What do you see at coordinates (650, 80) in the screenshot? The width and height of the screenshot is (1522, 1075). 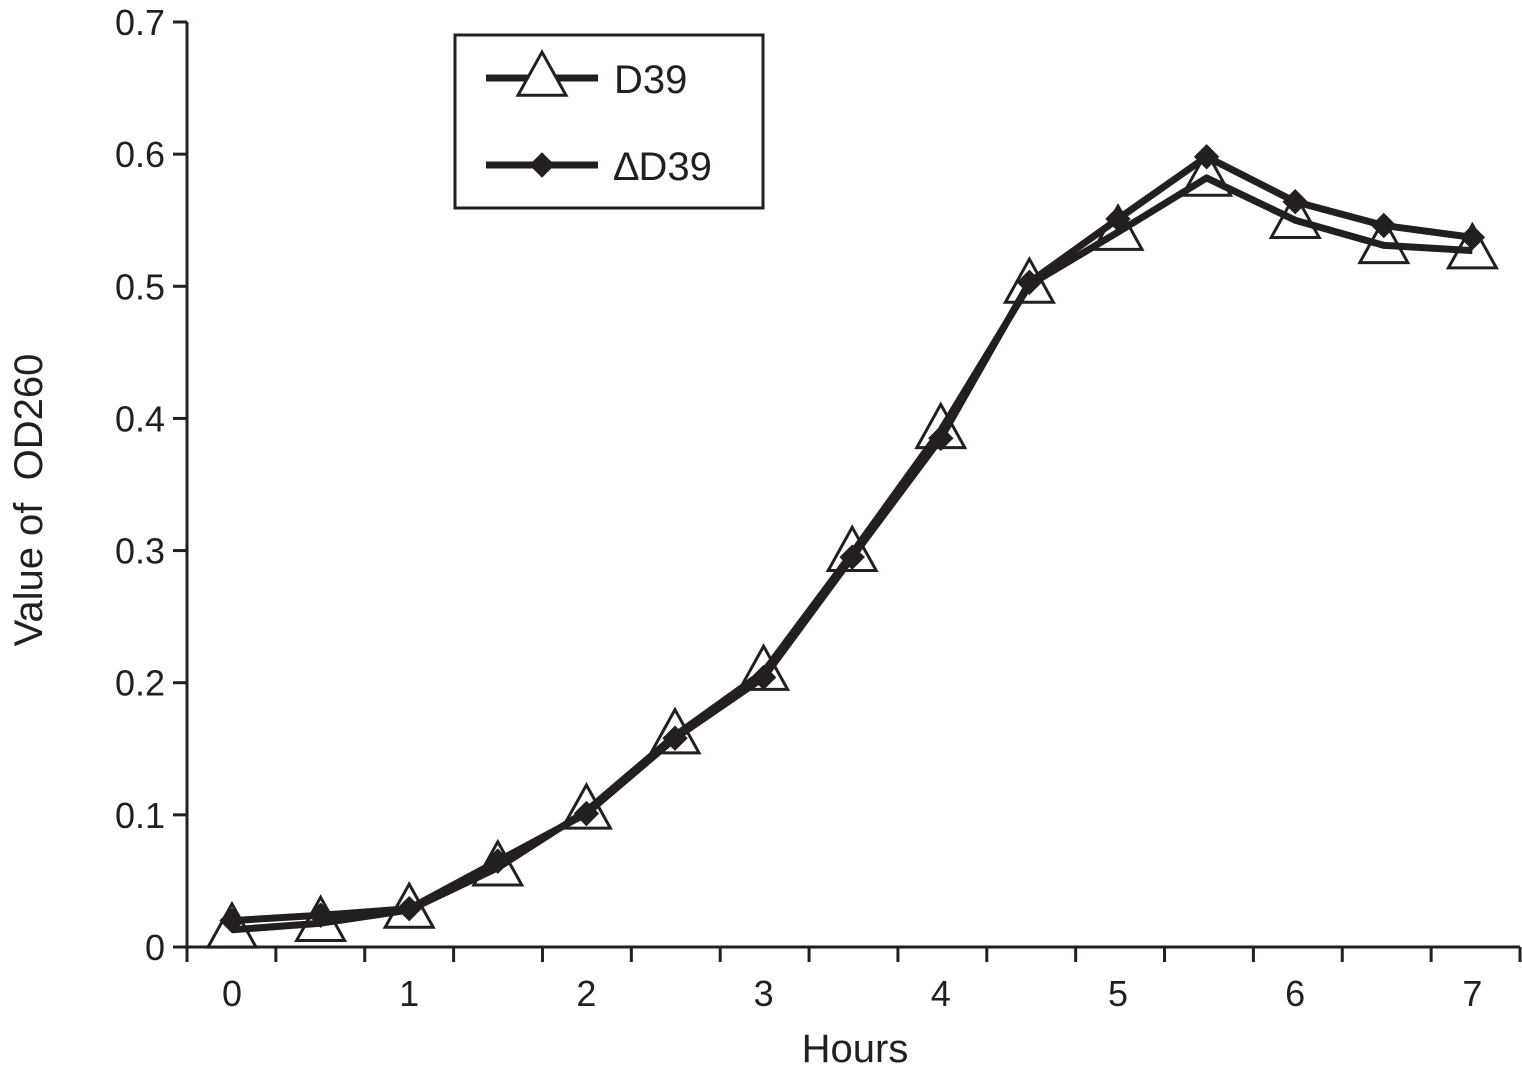 I see `legend-label: D39` at bounding box center [650, 80].